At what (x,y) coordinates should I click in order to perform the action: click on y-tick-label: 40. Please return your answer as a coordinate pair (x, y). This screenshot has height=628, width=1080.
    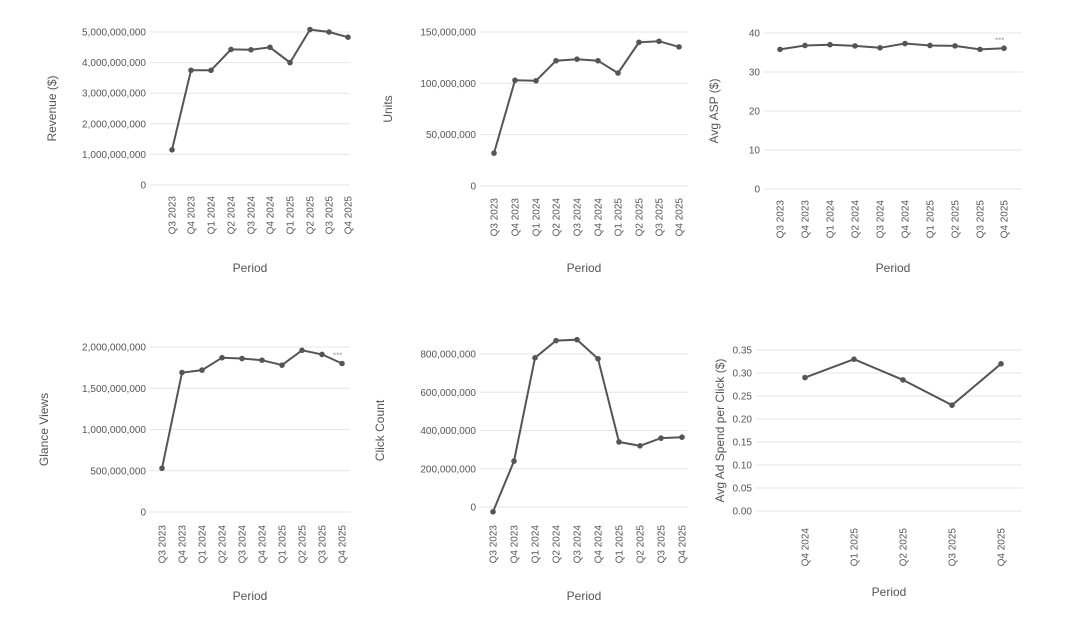
    Looking at the image, I should click on (755, 34).